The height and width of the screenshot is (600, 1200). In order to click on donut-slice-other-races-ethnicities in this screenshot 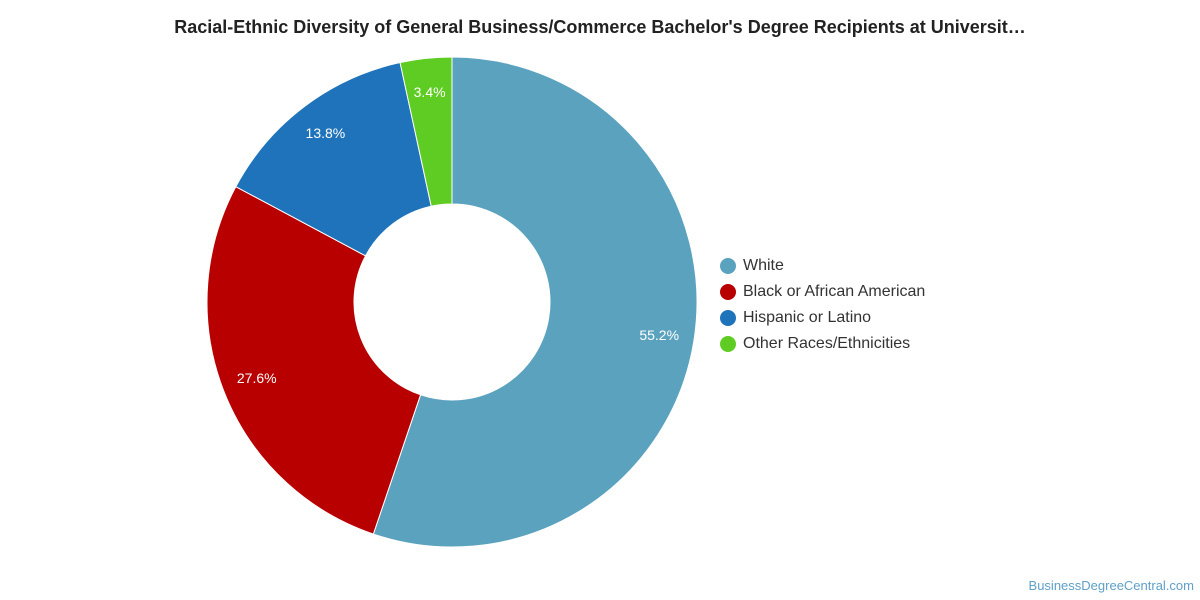, I will do `click(426, 131)`.